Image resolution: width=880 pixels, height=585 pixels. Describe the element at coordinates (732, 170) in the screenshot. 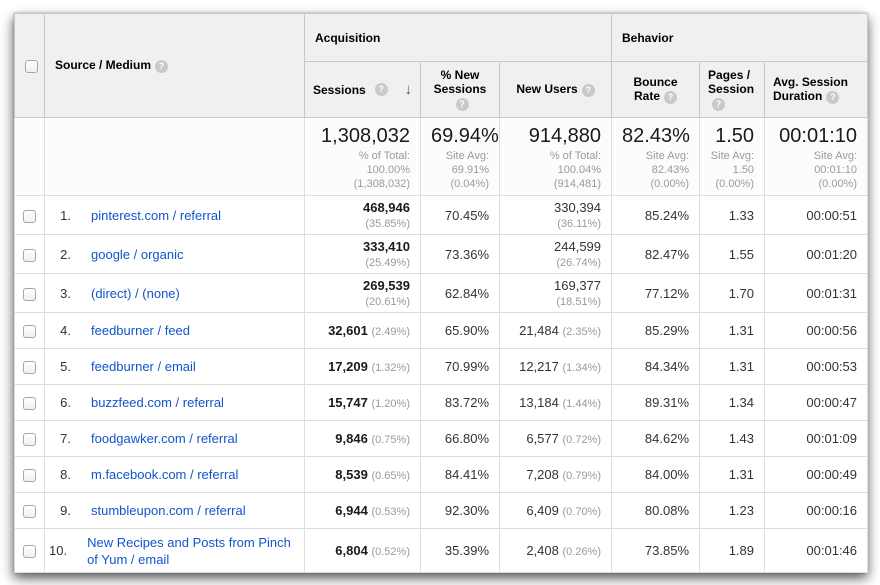

I see `summary-pages-session-subtext: Site Avg: 1.50 (0.00%)` at that location.